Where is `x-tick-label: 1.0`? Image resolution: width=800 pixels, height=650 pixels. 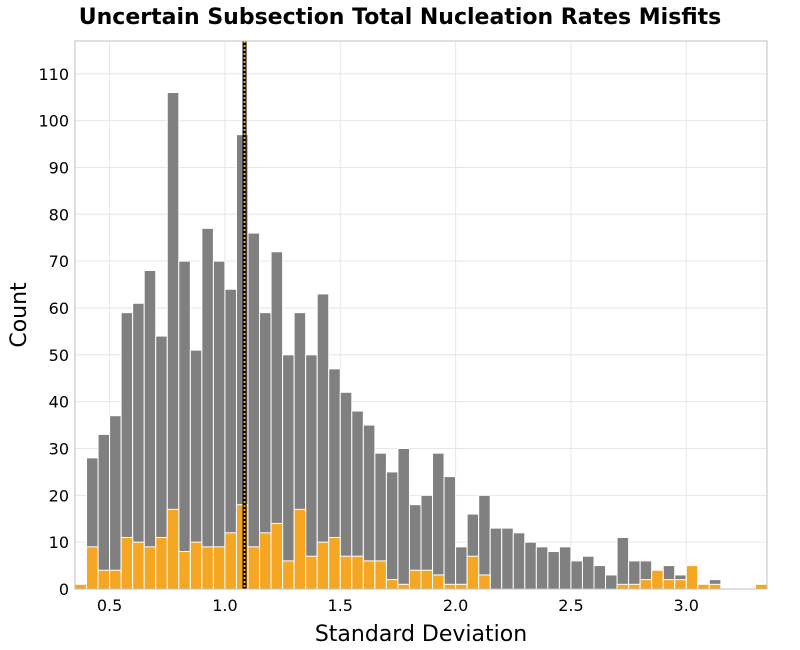
x-tick-label: 1.0 is located at coordinates (224, 605).